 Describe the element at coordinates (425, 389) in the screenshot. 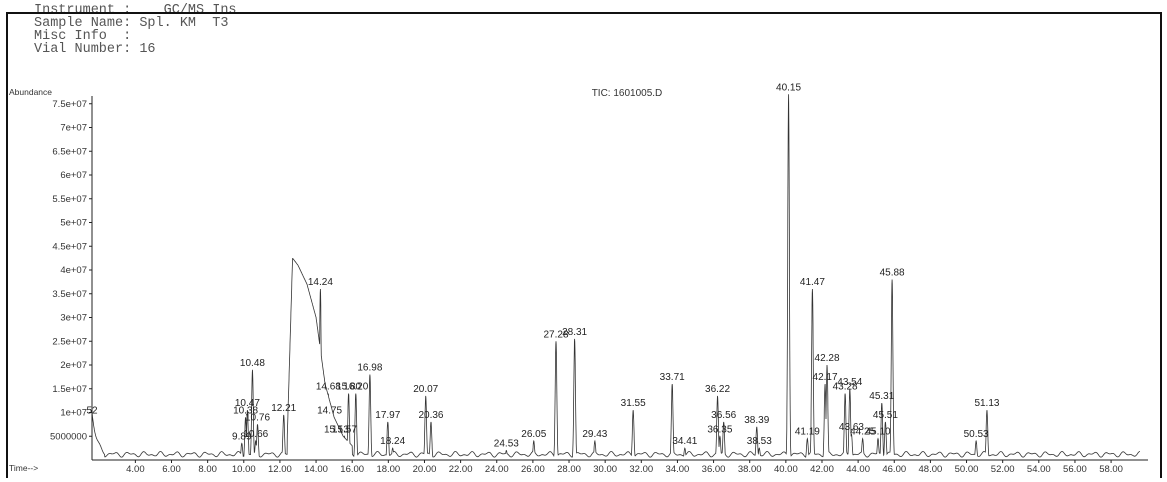

I see `peak-label: 20.07` at that location.